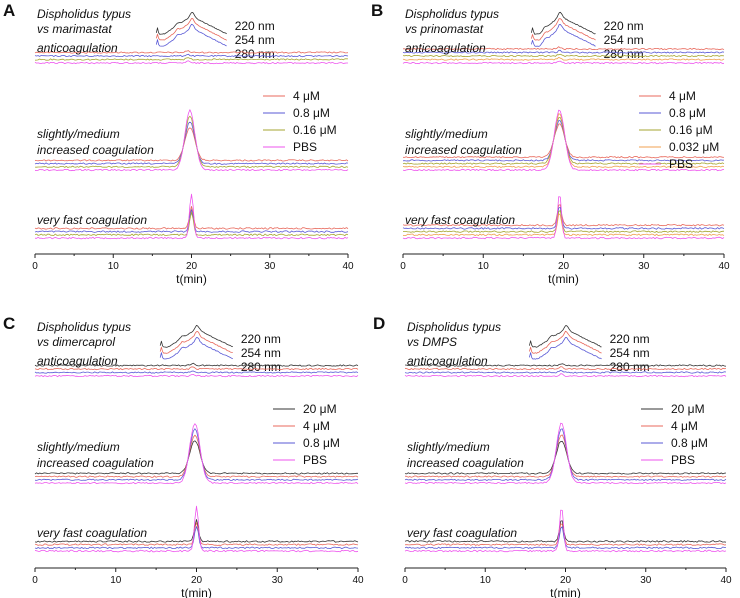 The height and width of the screenshot is (598, 740). Describe the element at coordinates (694, 147) in the screenshot. I see `legend-label: 0.032 μM` at that location.